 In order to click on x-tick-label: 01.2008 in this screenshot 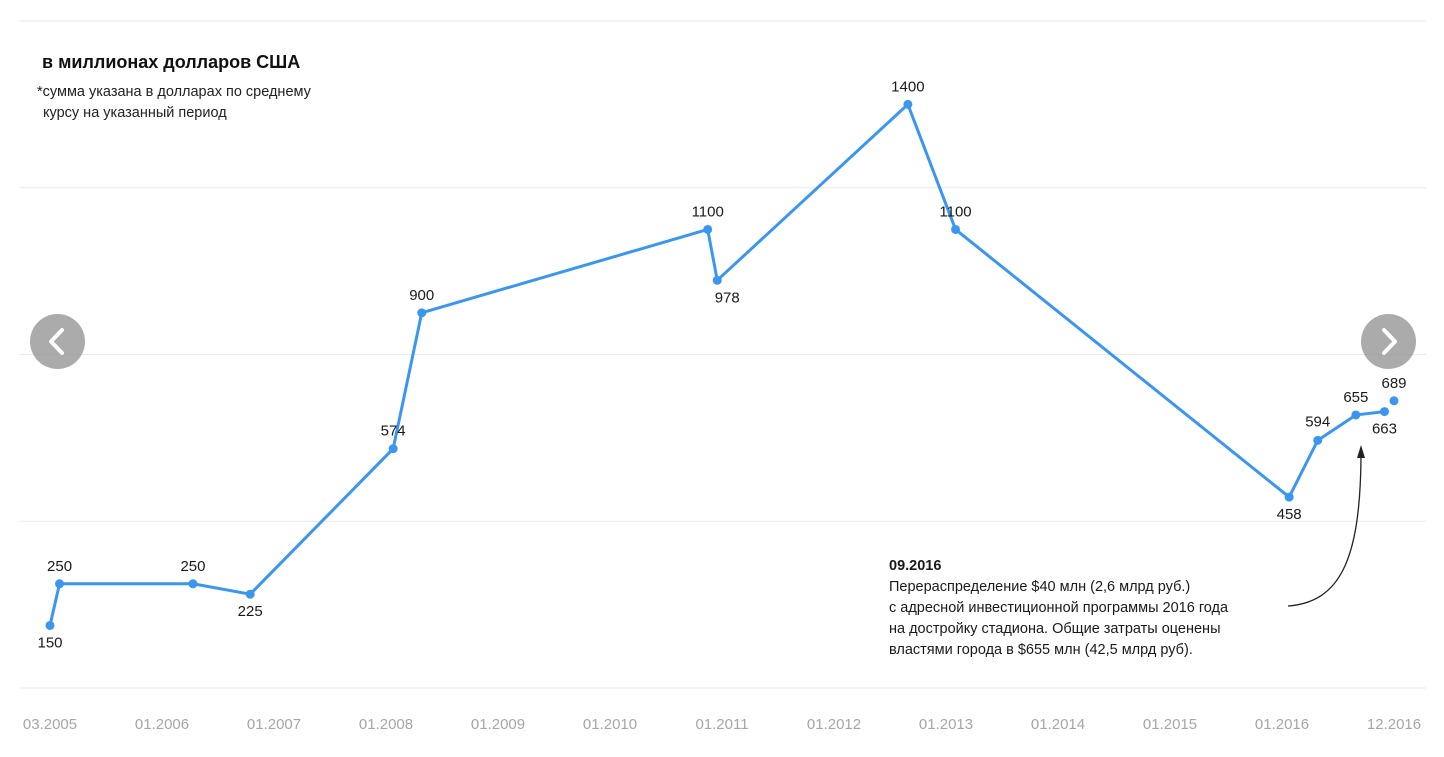, I will do `click(386, 724)`.